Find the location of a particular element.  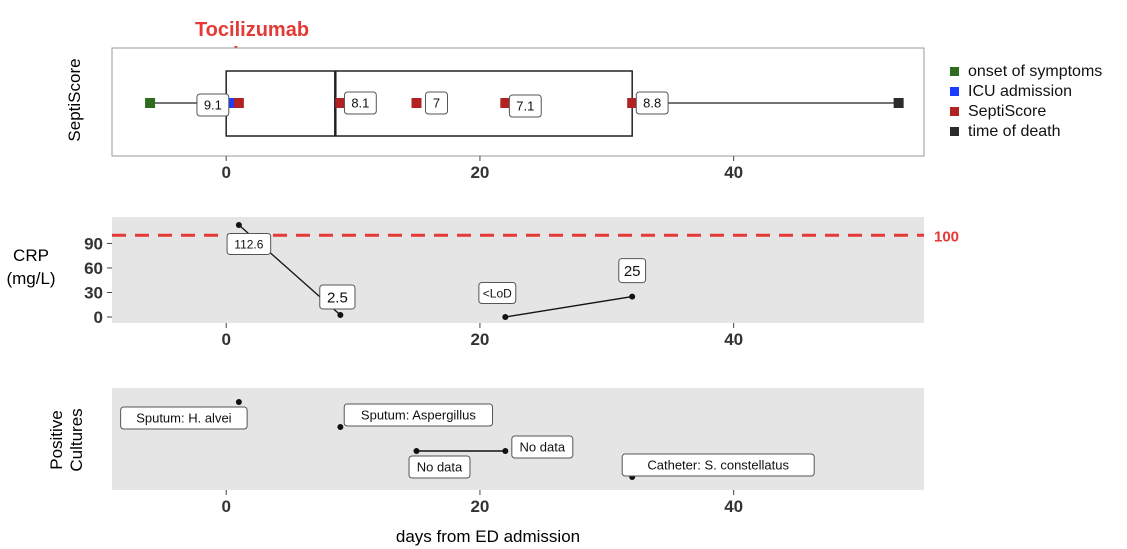

cultures-y-label-line2: Cultures is located at coordinates (76, 439).